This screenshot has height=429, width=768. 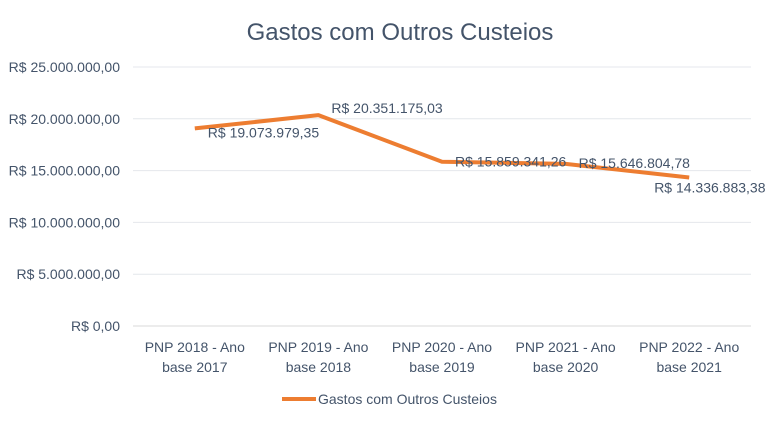 I want to click on legend-label: Gastos com Outros Custeios, so click(x=407, y=399).